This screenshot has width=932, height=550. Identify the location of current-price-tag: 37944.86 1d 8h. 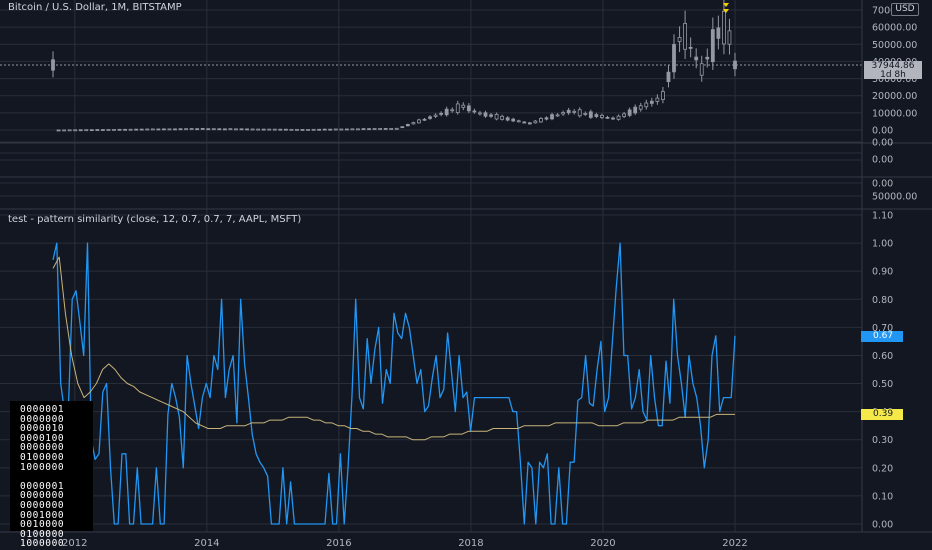
(893, 70).